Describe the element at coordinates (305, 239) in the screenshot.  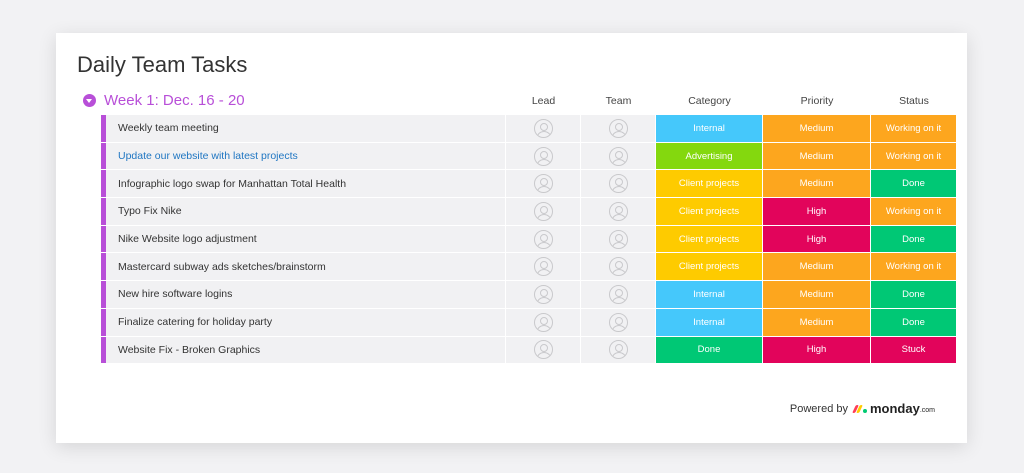
I see `task-name: Nike Website logo adjustment` at that location.